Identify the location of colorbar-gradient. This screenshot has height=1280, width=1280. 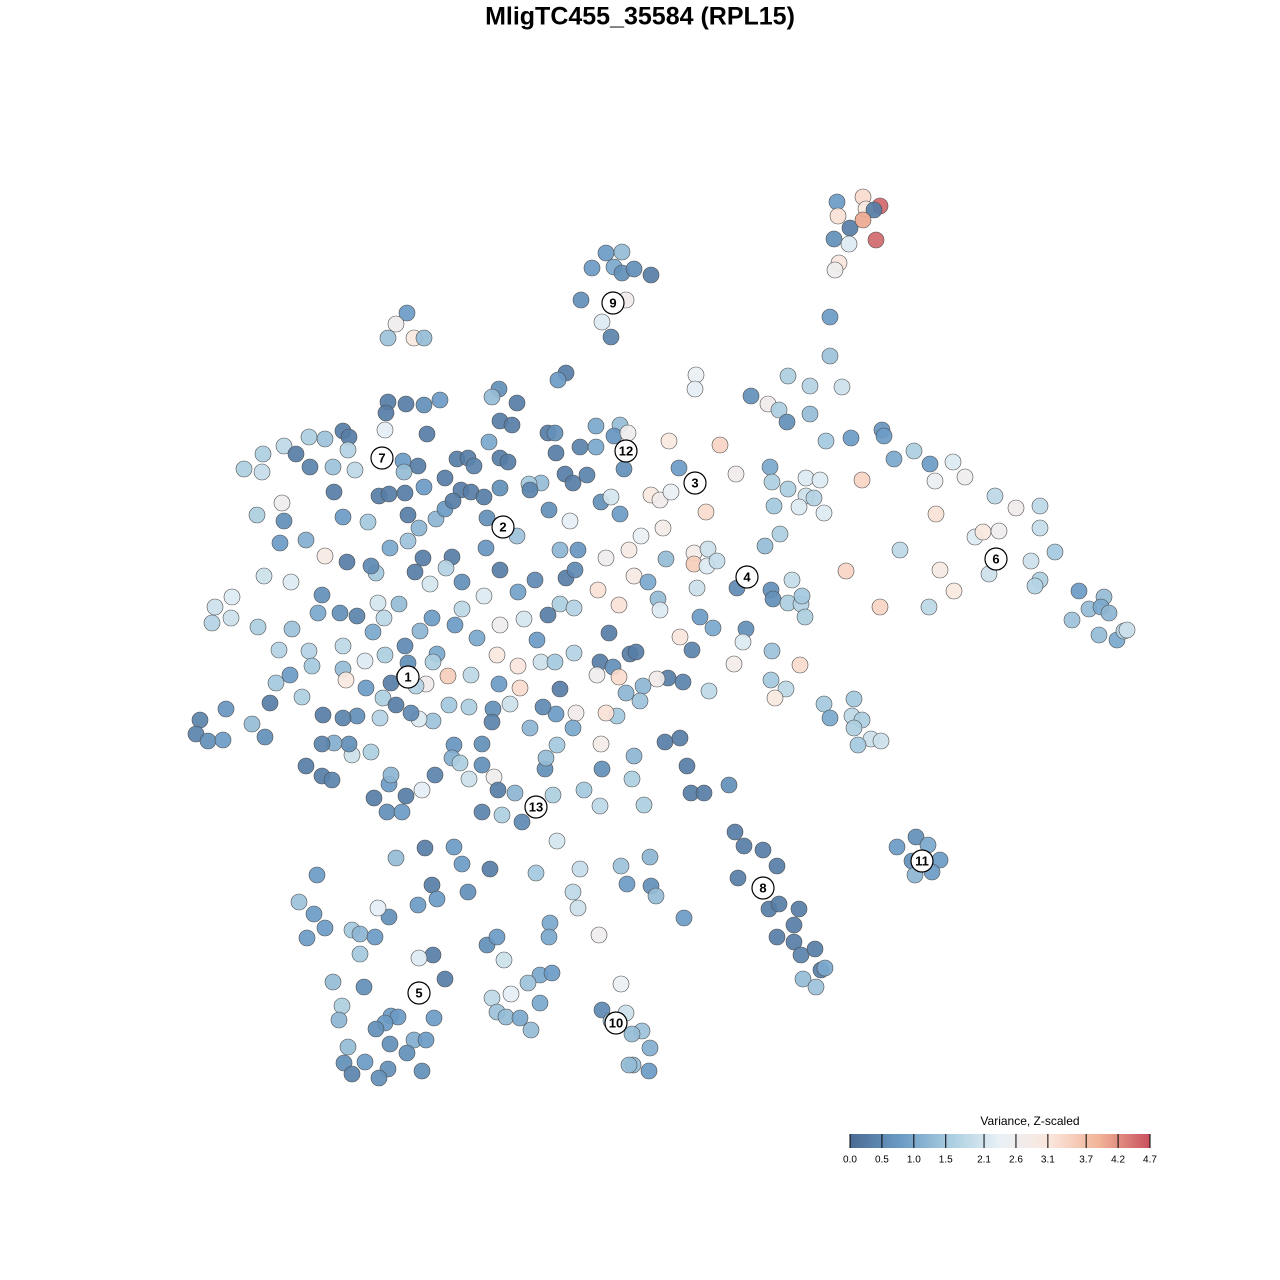
(1000, 1141).